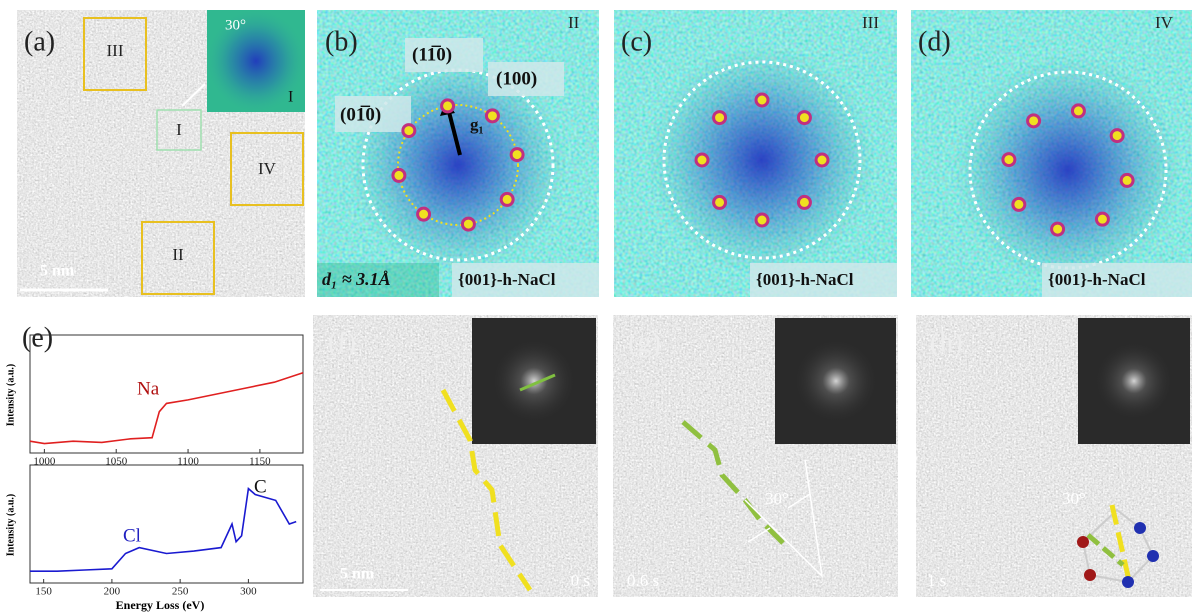  I want to click on x-tick-label: 200, so click(112, 592).